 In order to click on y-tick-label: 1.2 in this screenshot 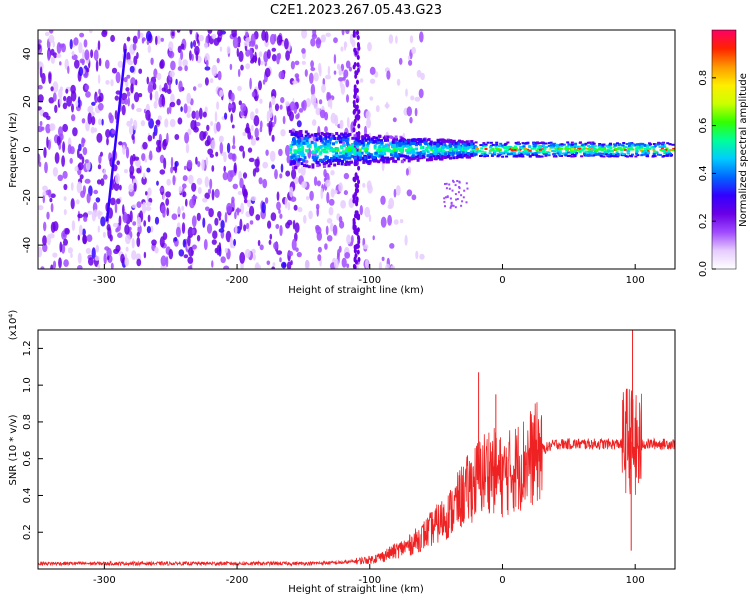, I will do `click(27, 348)`.